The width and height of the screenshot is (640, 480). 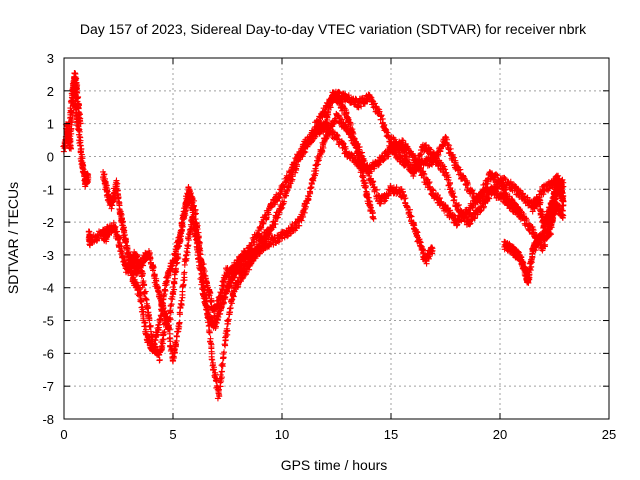 What do you see at coordinates (439, 149) in the screenshot?
I see `series-rise4` at bounding box center [439, 149].